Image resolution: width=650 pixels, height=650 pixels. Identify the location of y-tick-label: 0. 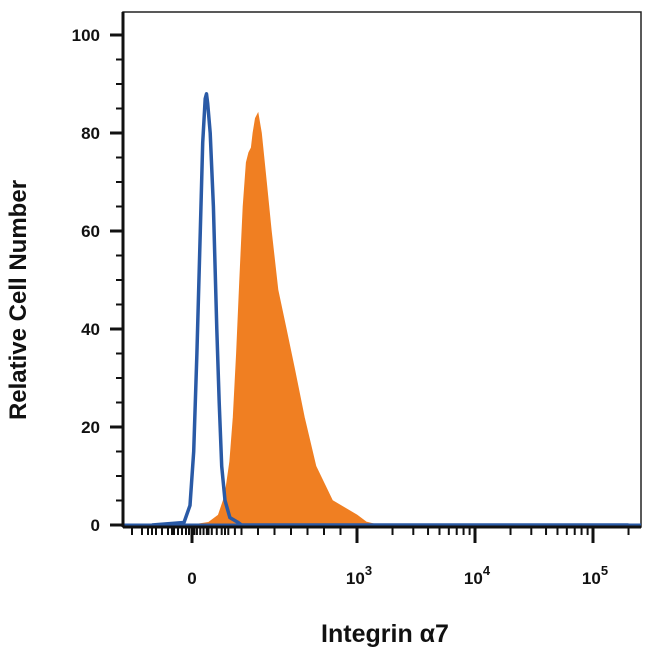
(95, 525).